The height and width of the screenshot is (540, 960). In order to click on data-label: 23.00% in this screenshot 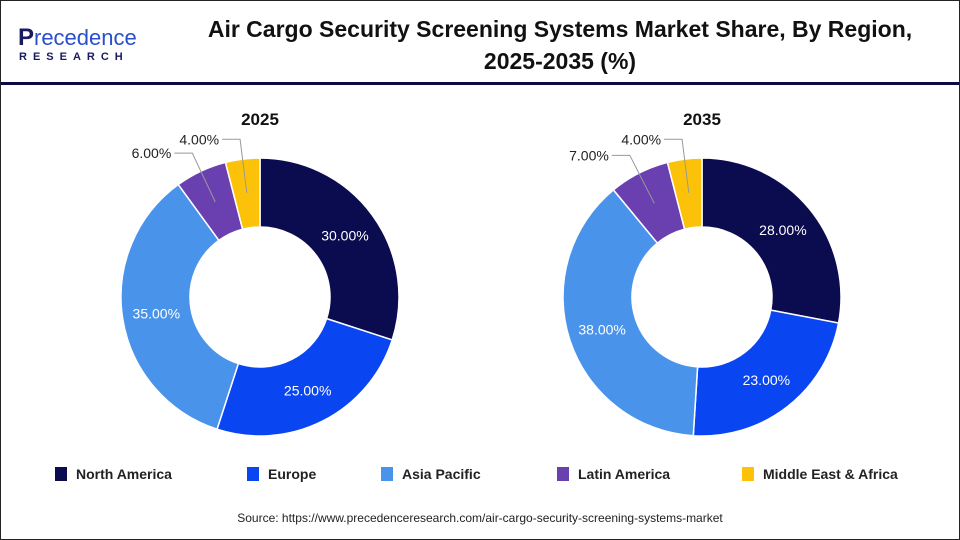, I will do `click(766, 380)`.